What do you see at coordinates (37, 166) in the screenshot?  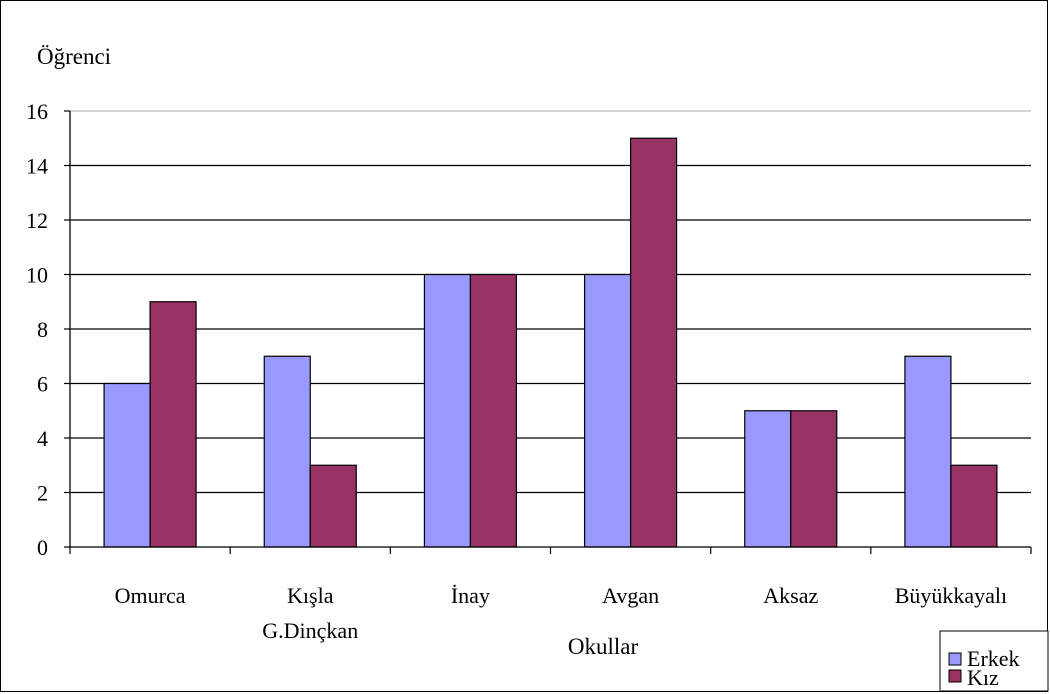 I see `y-tick-label: 14` at bounding box center [37, 166].